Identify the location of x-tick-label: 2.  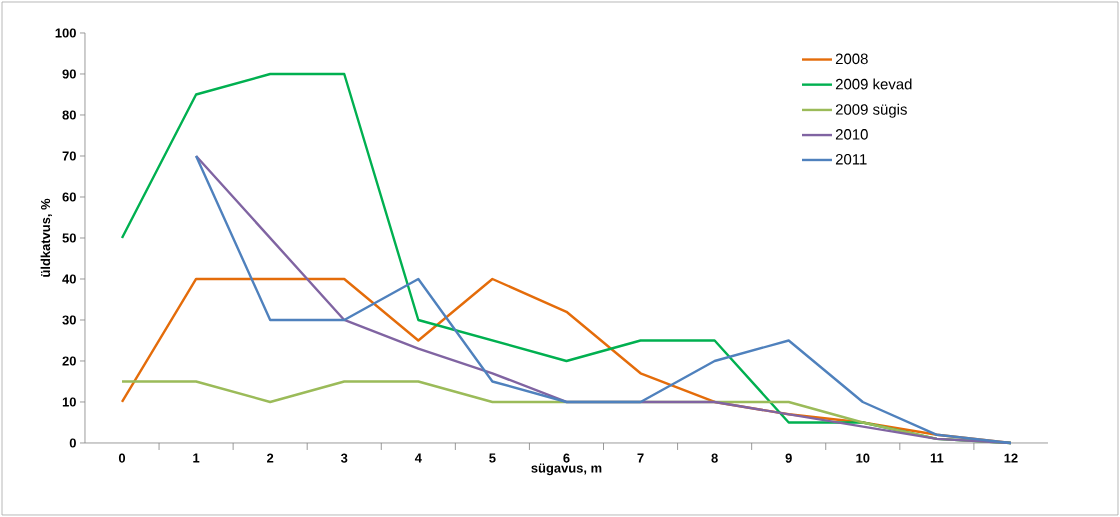
(270, 458).